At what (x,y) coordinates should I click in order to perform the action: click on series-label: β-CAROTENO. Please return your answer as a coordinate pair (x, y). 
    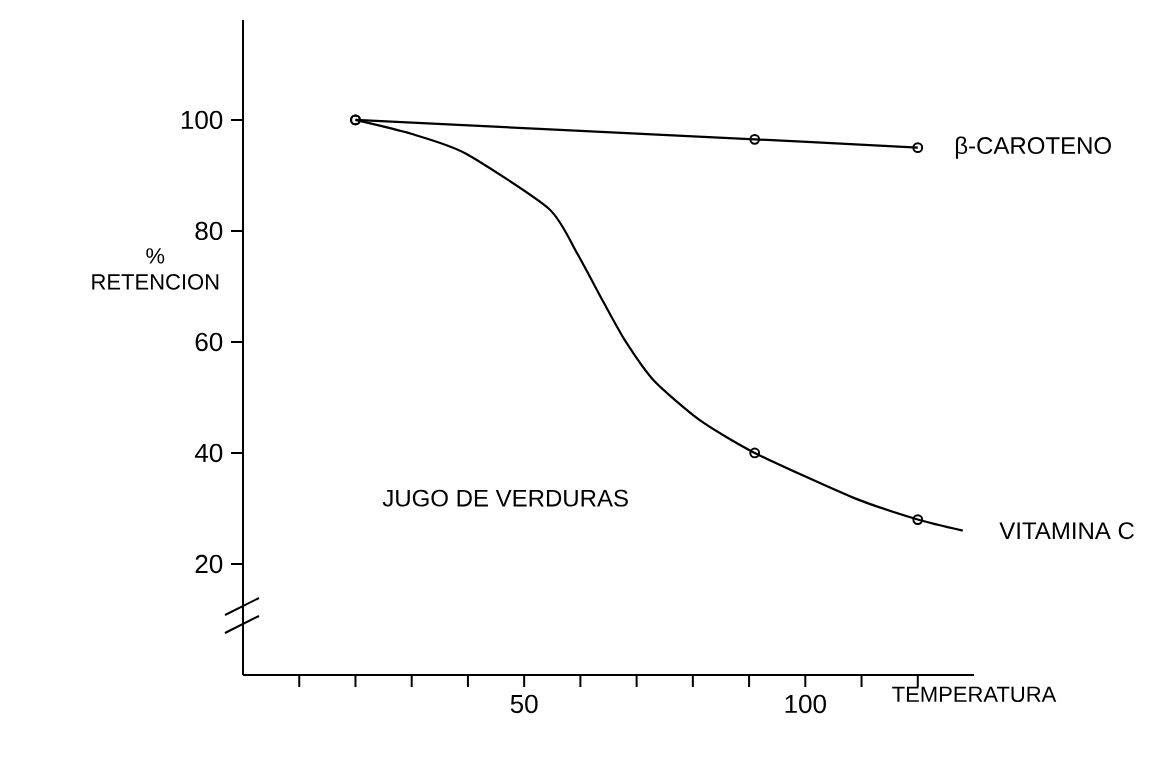
    Looking at the image, I should click on (1033, 147).